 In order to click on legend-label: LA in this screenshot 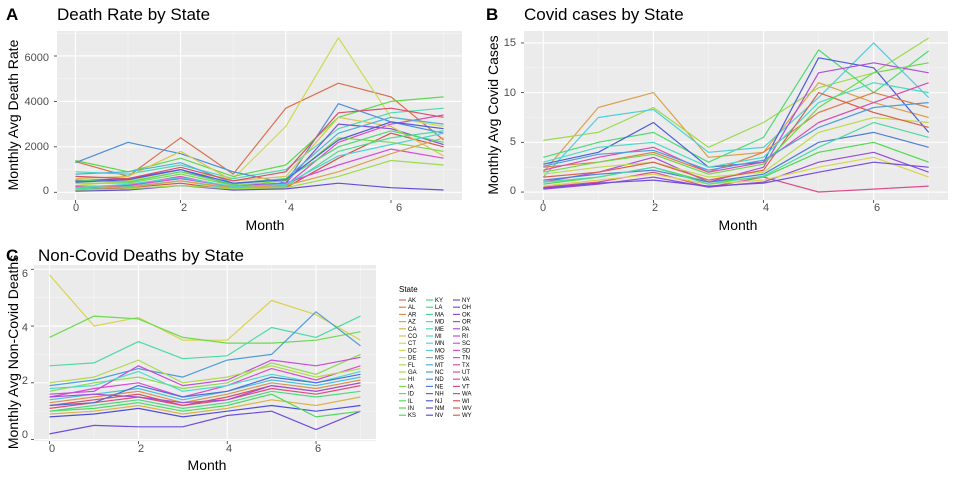, I will do `click(438, 308)`.